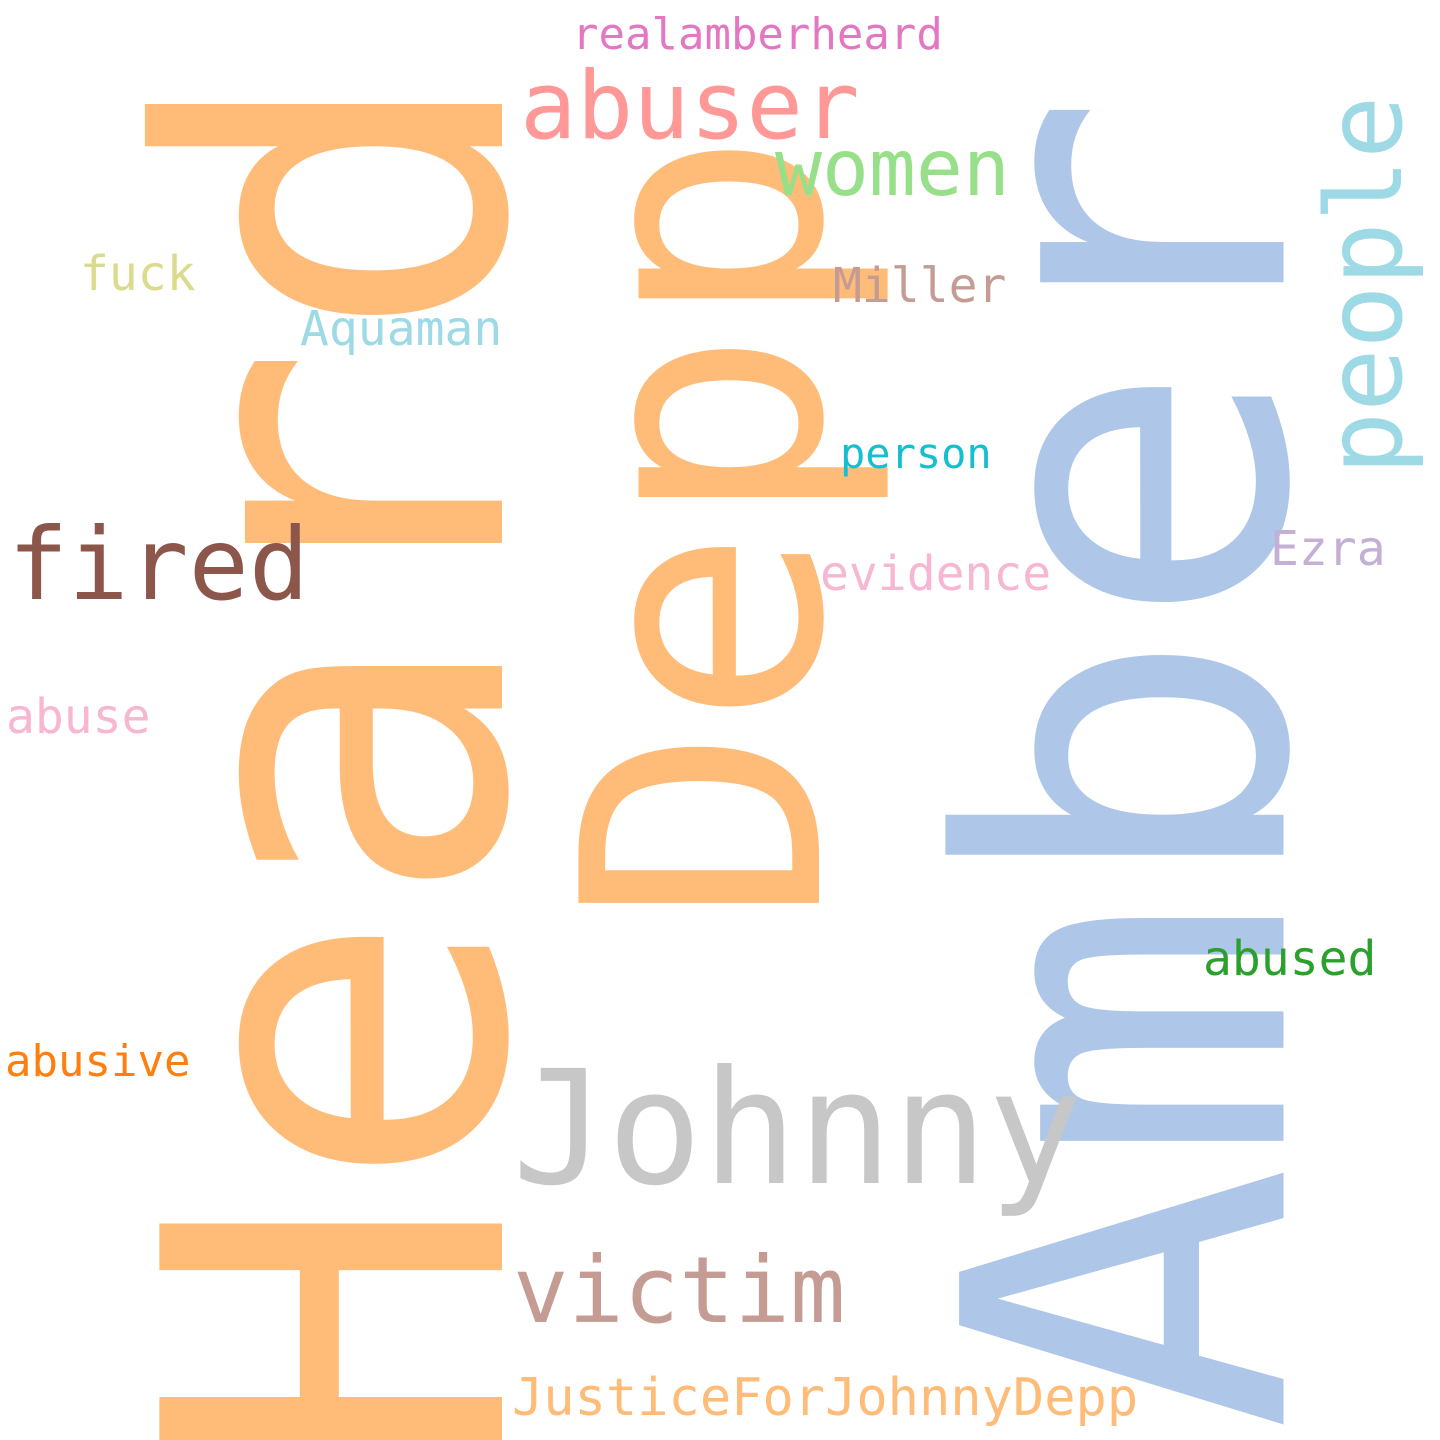 Image resolution: width=1440 pixels, height=1440 pixels. I want to click on word-abuse: abuse, so click(78, 717).